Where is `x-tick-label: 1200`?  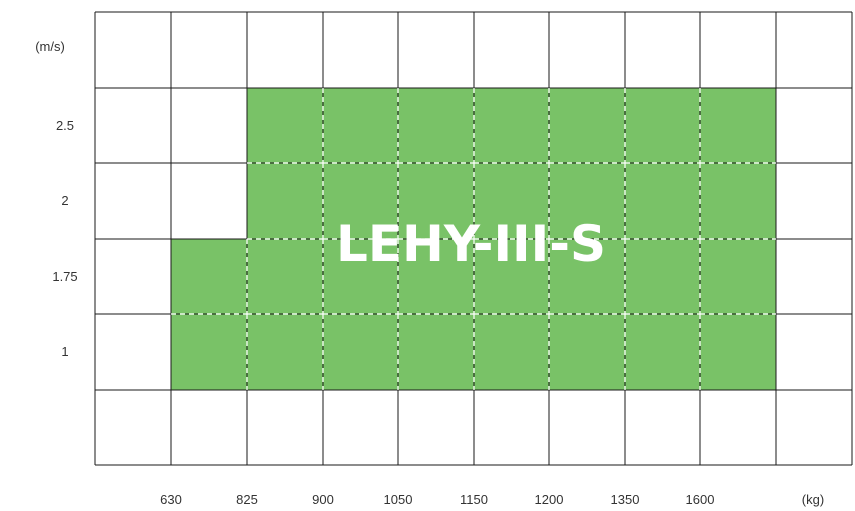 x-tick-label: 1200 is located at coordinates (549, 499).